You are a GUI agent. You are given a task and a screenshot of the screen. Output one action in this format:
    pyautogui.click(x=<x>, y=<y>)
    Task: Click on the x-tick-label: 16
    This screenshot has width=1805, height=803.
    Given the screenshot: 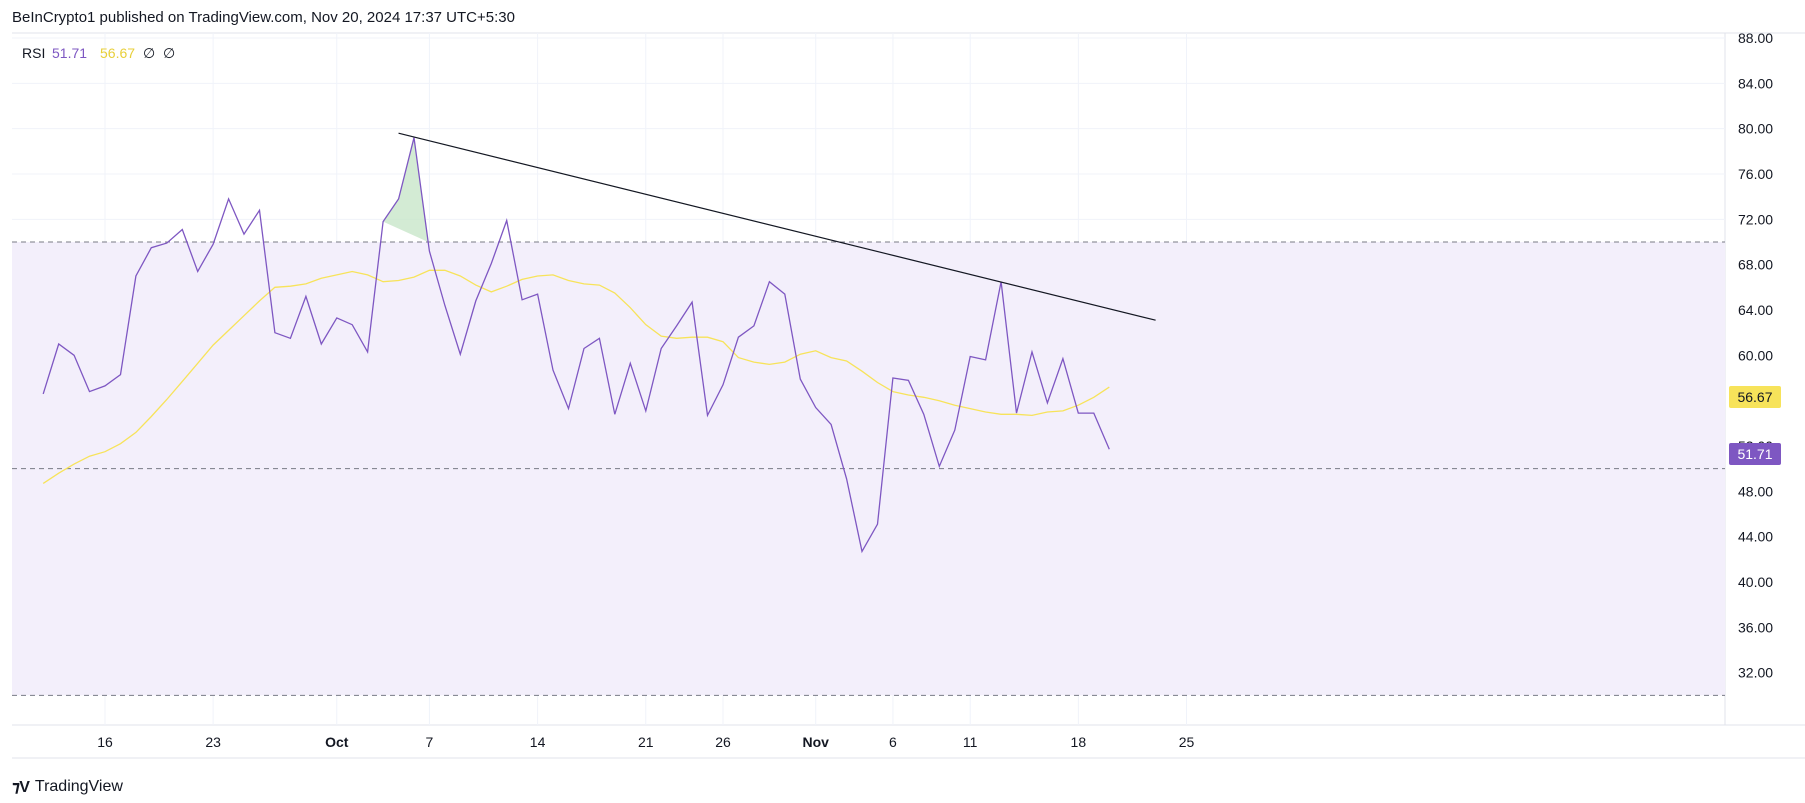 What is the action you would take?
    pyautogui.click(x=105, y=742)
    